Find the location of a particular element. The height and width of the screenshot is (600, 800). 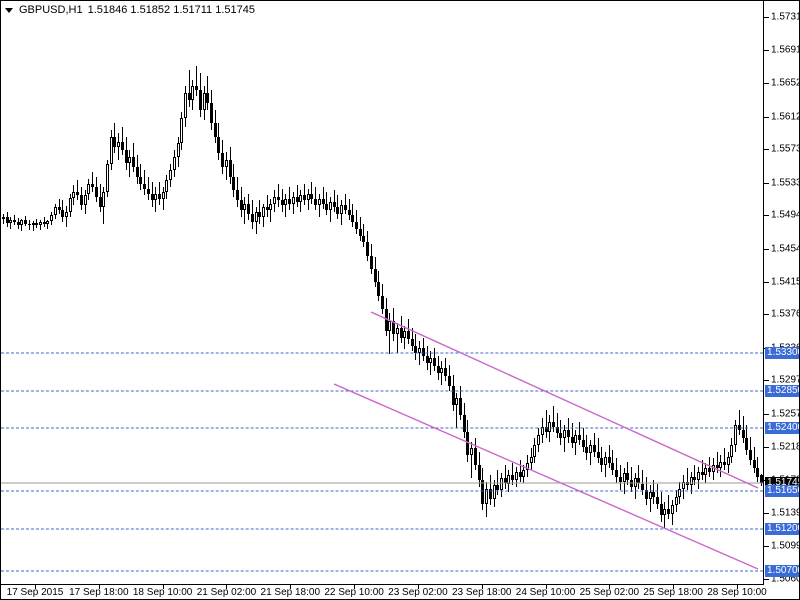

time-tick-label: 21 Sep 18:00 is located at coordinates (290, 592).